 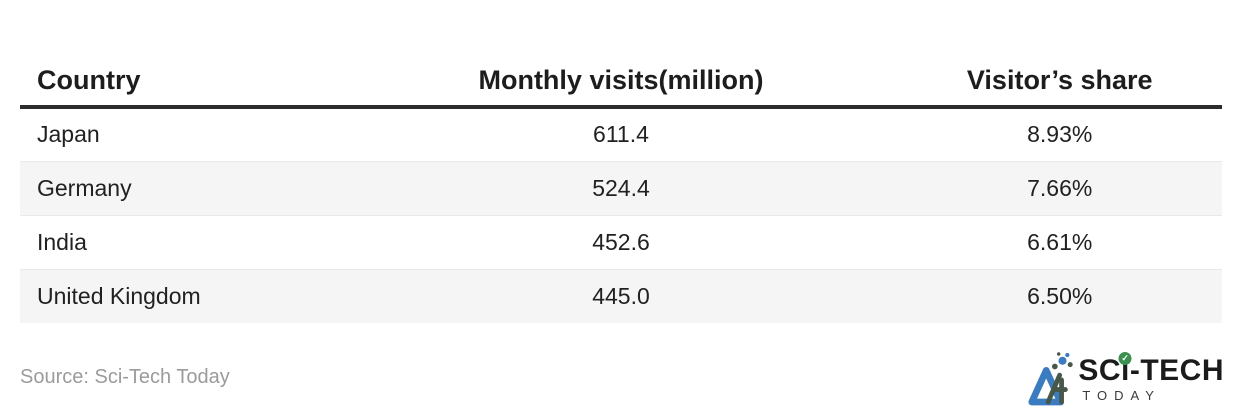 I want to click on check-badge-icon: ✓, so click(x=1125, y=359).